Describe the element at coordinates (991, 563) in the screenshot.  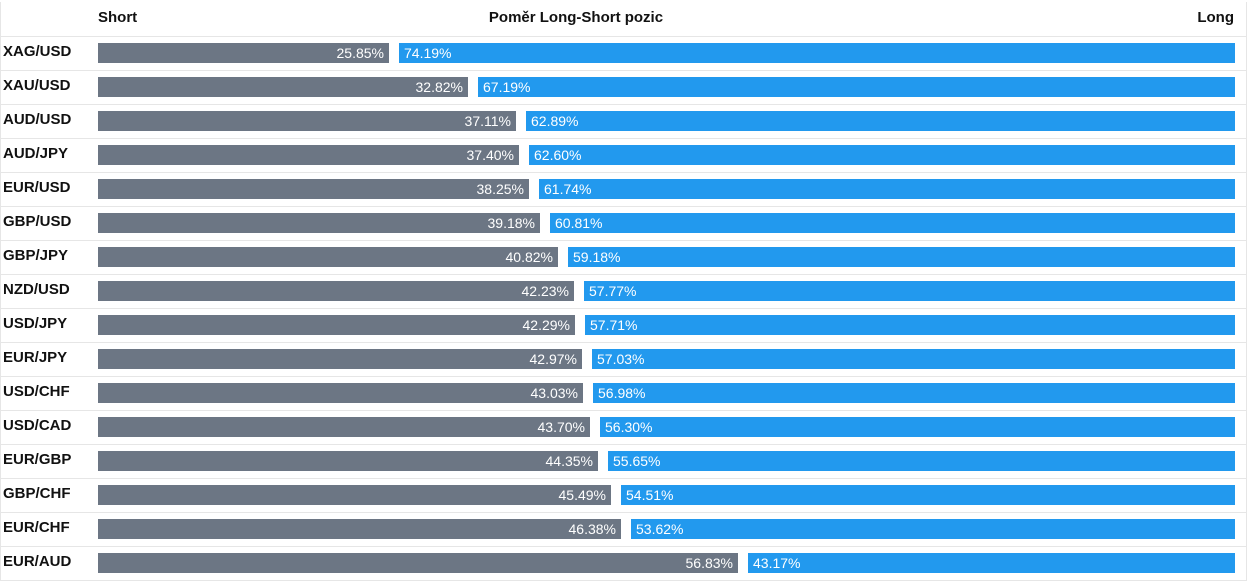
I see `long-bar: 43.17%` at that location.